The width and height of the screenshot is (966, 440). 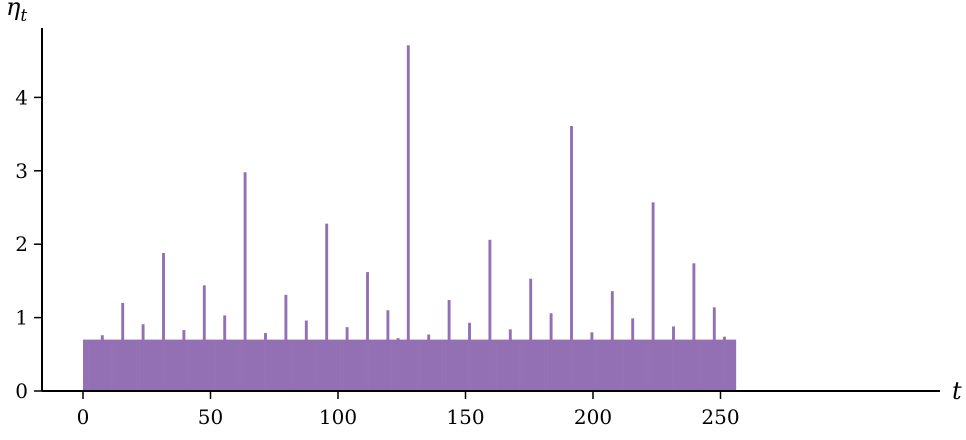 What do you see at coordinates (408, 410) in the screenshot?
I see `x-ticks-group: 0 50 100 150 200 250` at bounding box center [408, 410].